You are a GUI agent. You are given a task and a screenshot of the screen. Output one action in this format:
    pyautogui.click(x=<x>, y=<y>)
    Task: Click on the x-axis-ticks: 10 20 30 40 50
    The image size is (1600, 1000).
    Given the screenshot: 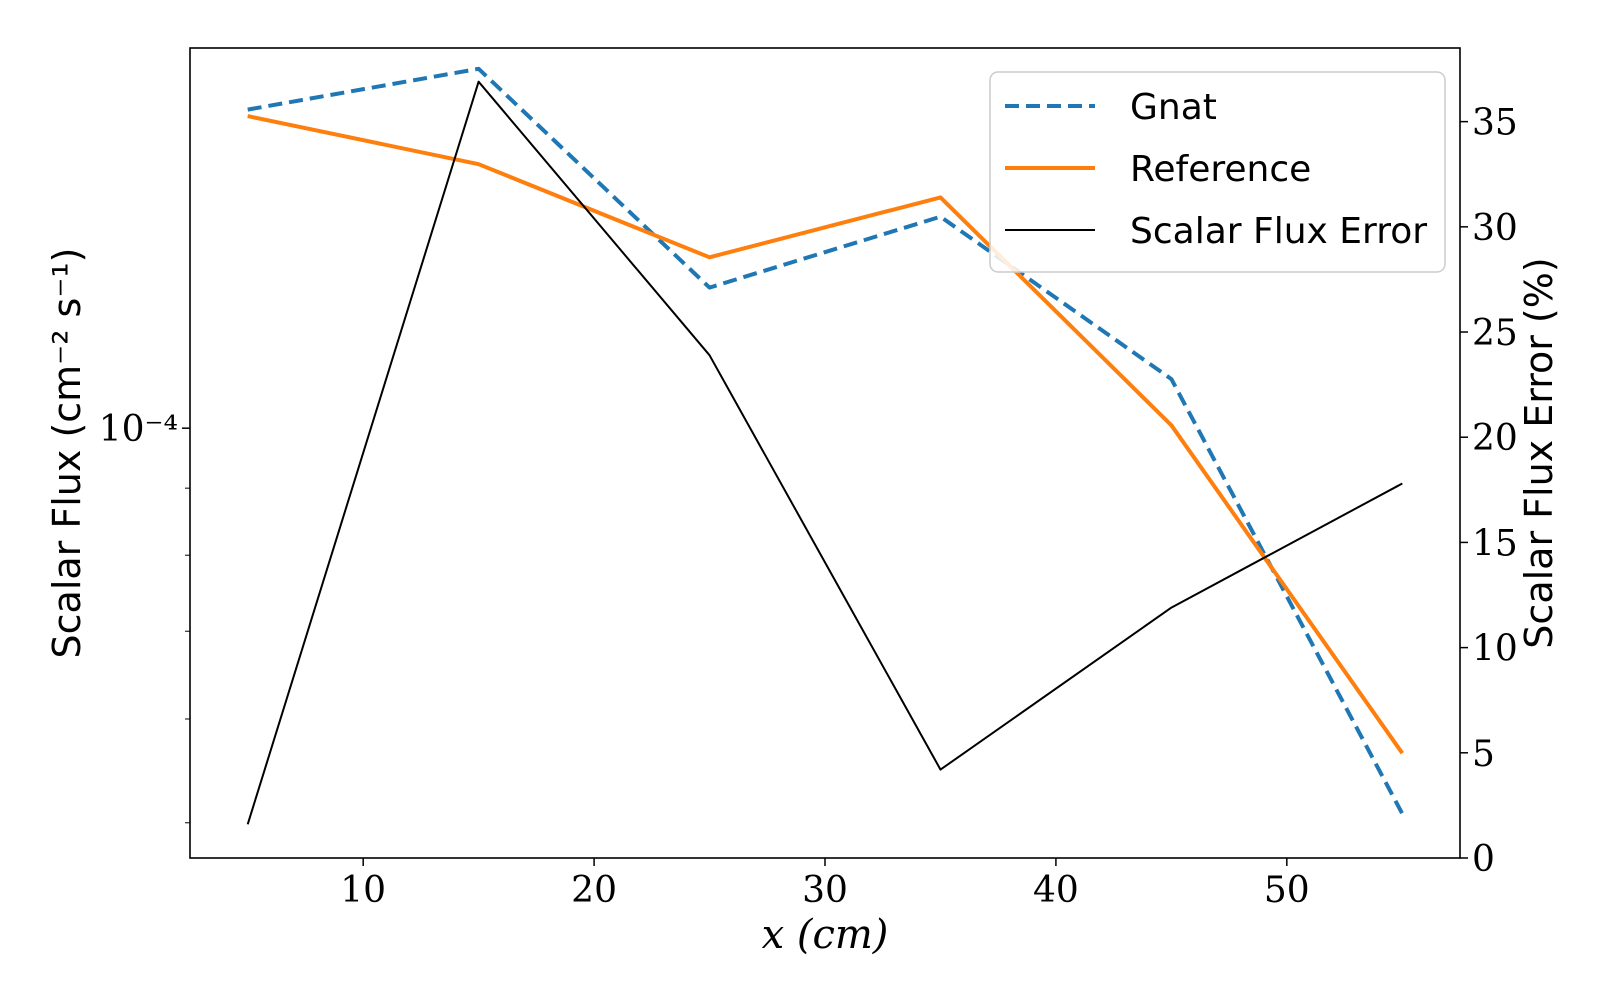 What is the action you would take?
    pyautogui.click(x=825, y=884)
    